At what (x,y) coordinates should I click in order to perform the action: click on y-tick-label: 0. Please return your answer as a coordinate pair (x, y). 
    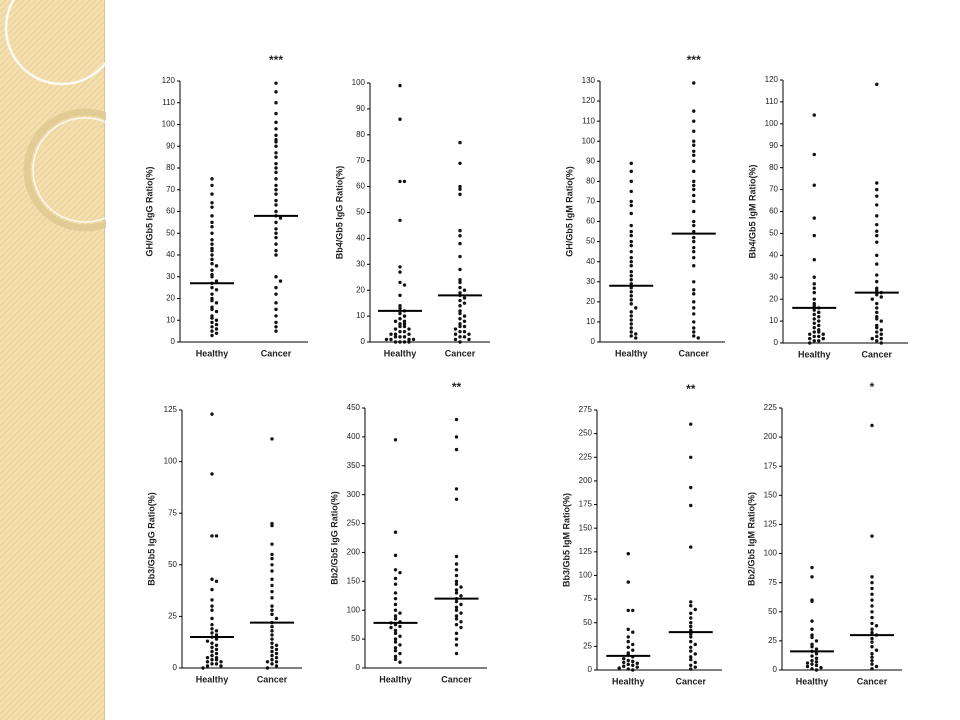
    Looking at the image, I should click on (358, 667).